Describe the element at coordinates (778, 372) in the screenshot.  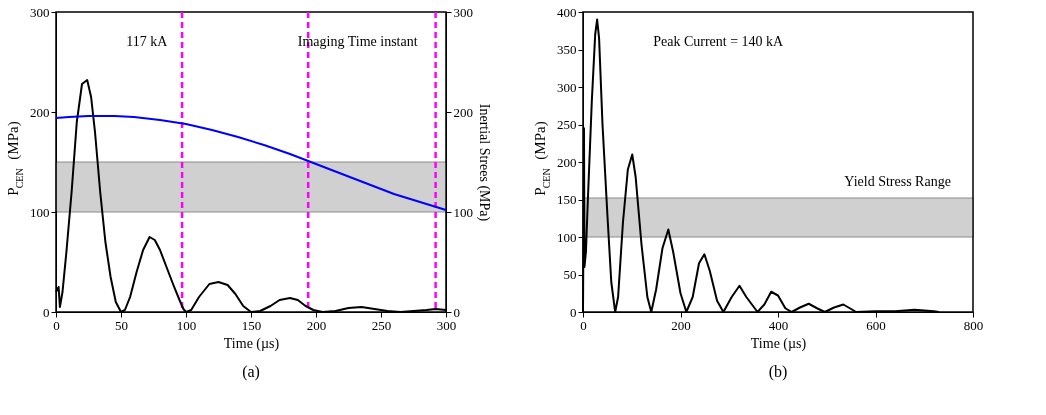
I see `text: (b)` at that location.